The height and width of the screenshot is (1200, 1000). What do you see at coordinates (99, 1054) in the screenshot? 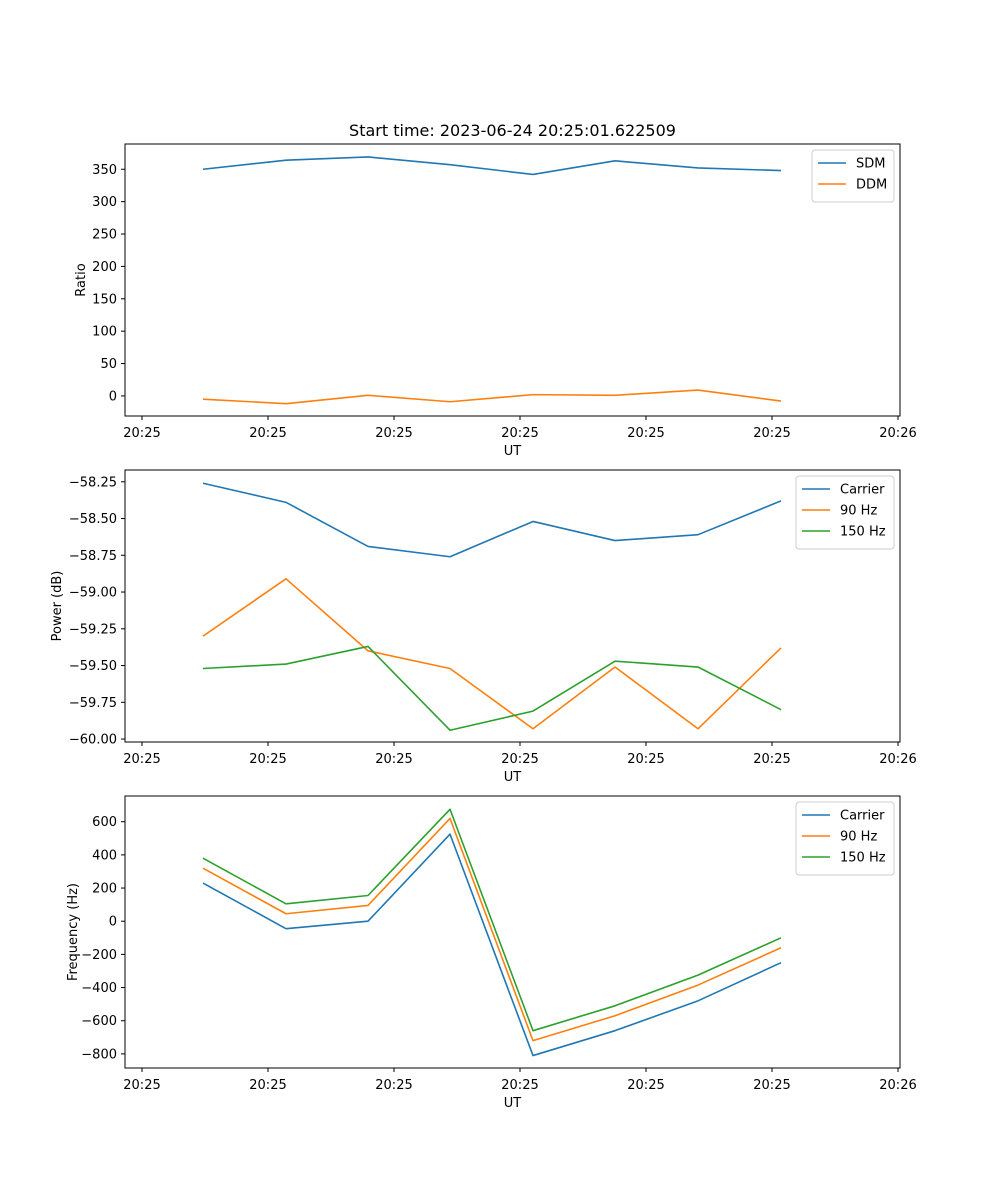
I see `y-tick-label: −800` at bounding box center [99, 1054].